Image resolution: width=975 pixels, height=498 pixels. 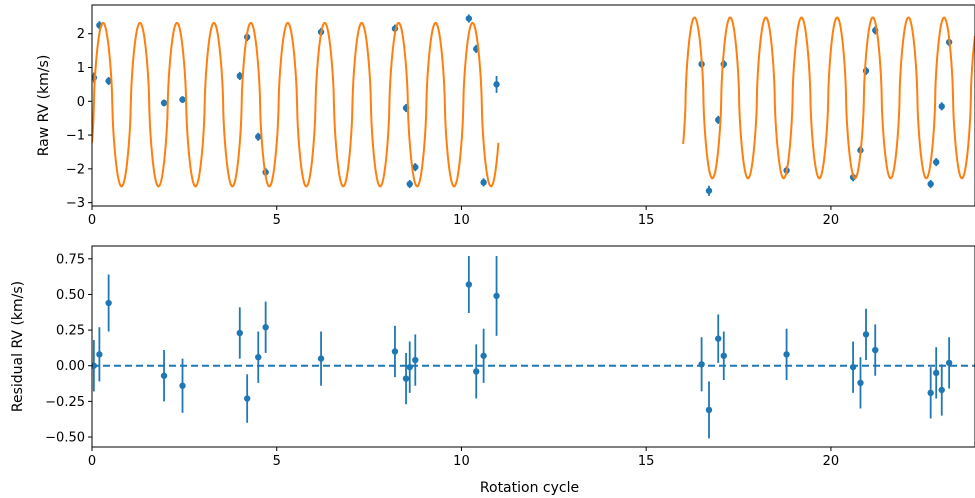 I want to click on y-tick-label: 0.50, so click(x=70, y=295).